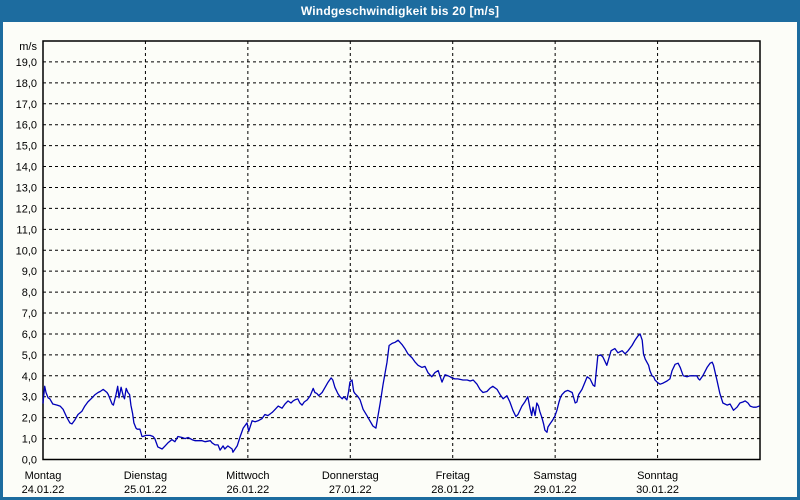  What do you see at coordinates (29, 419) in the screenshot?
I see `y-tick-label: 2,0` at bounding box center [29, 419].